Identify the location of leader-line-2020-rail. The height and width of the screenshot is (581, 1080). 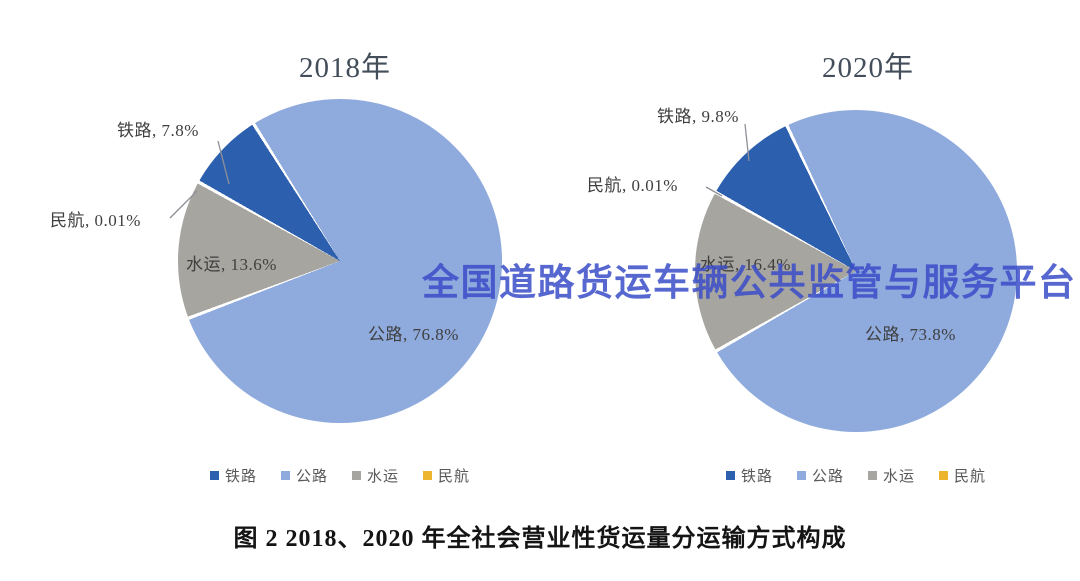
(747, 142).